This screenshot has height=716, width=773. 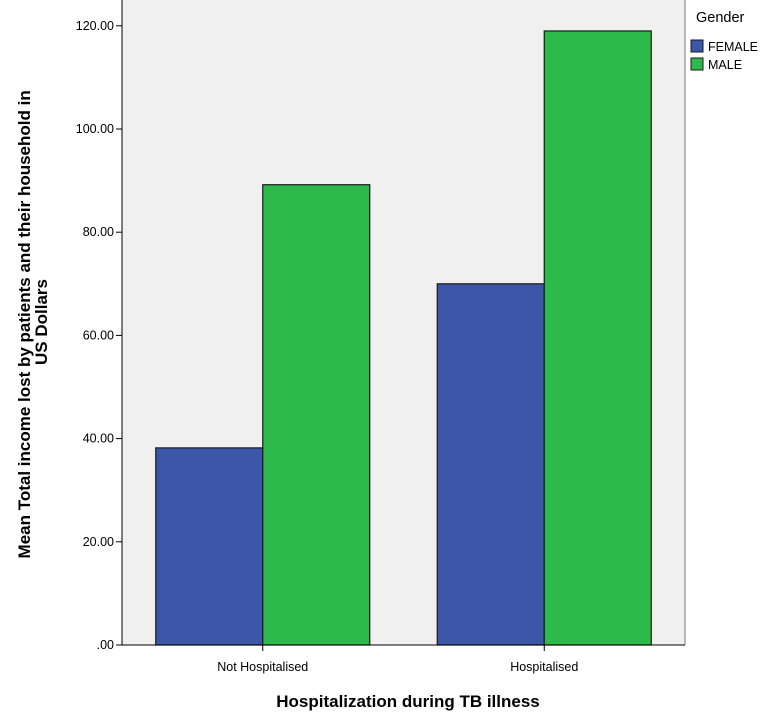 I want to click on legend-label-female: FEMALE, so click(x=733, y=47).